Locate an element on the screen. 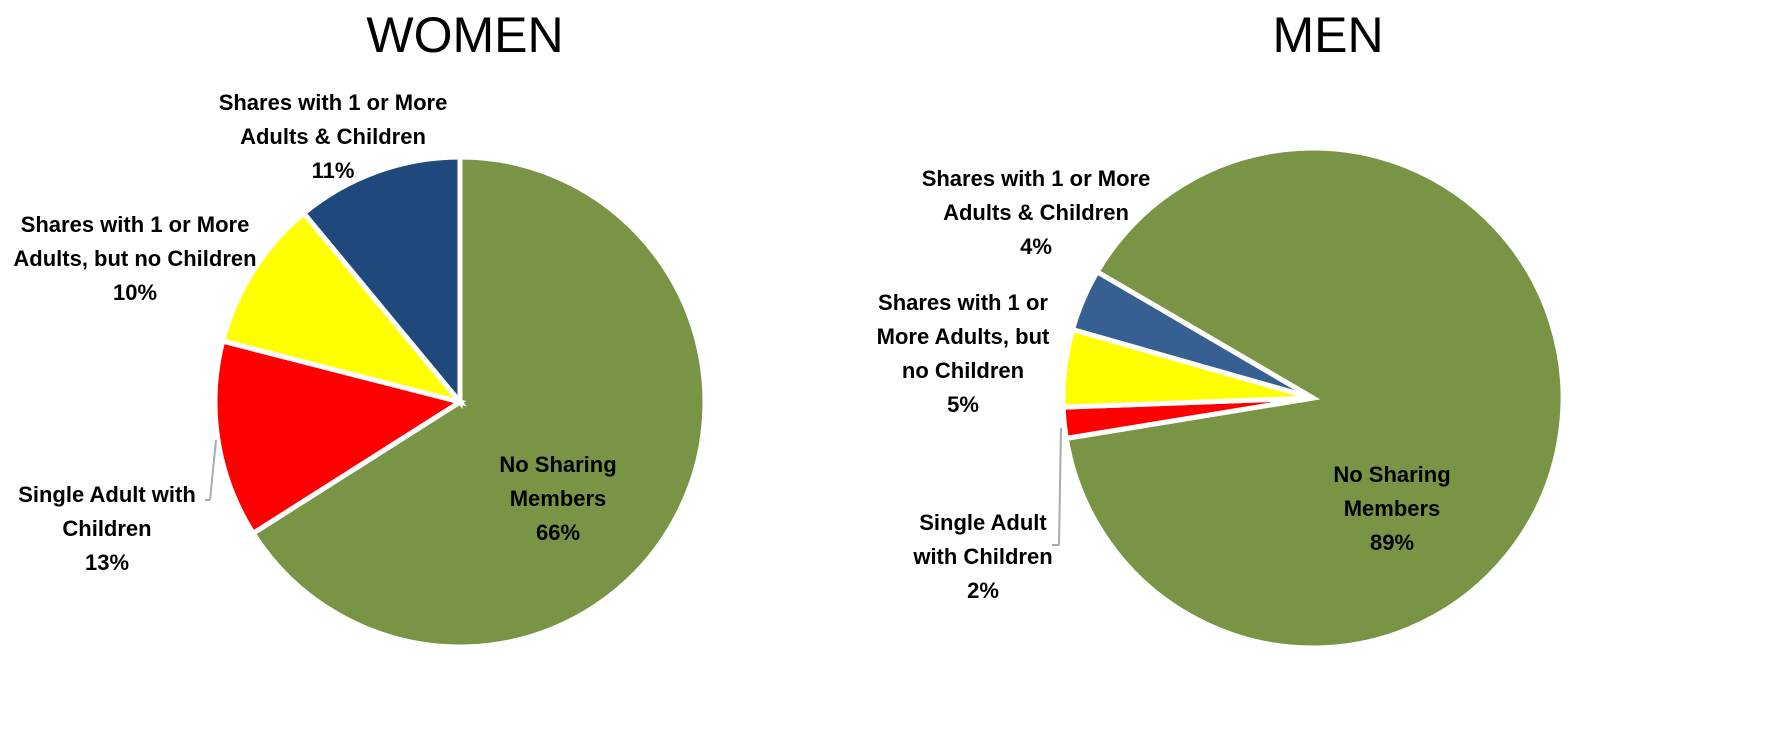 This screenshot has width=1773, height=741. value-label: 4% is located at coordinates (1036, 246).